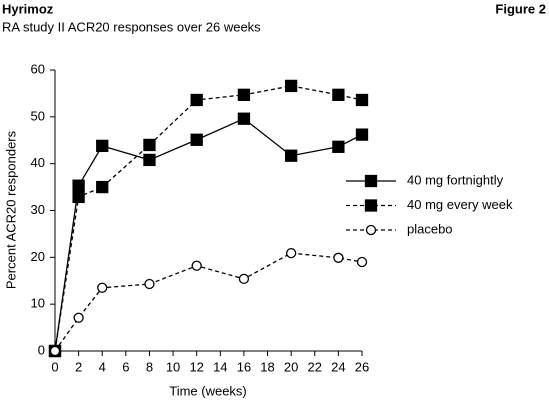  Describe the element at coordinates (38, 162) in the screenshot. I see `y-tick-label: 40` at that location.